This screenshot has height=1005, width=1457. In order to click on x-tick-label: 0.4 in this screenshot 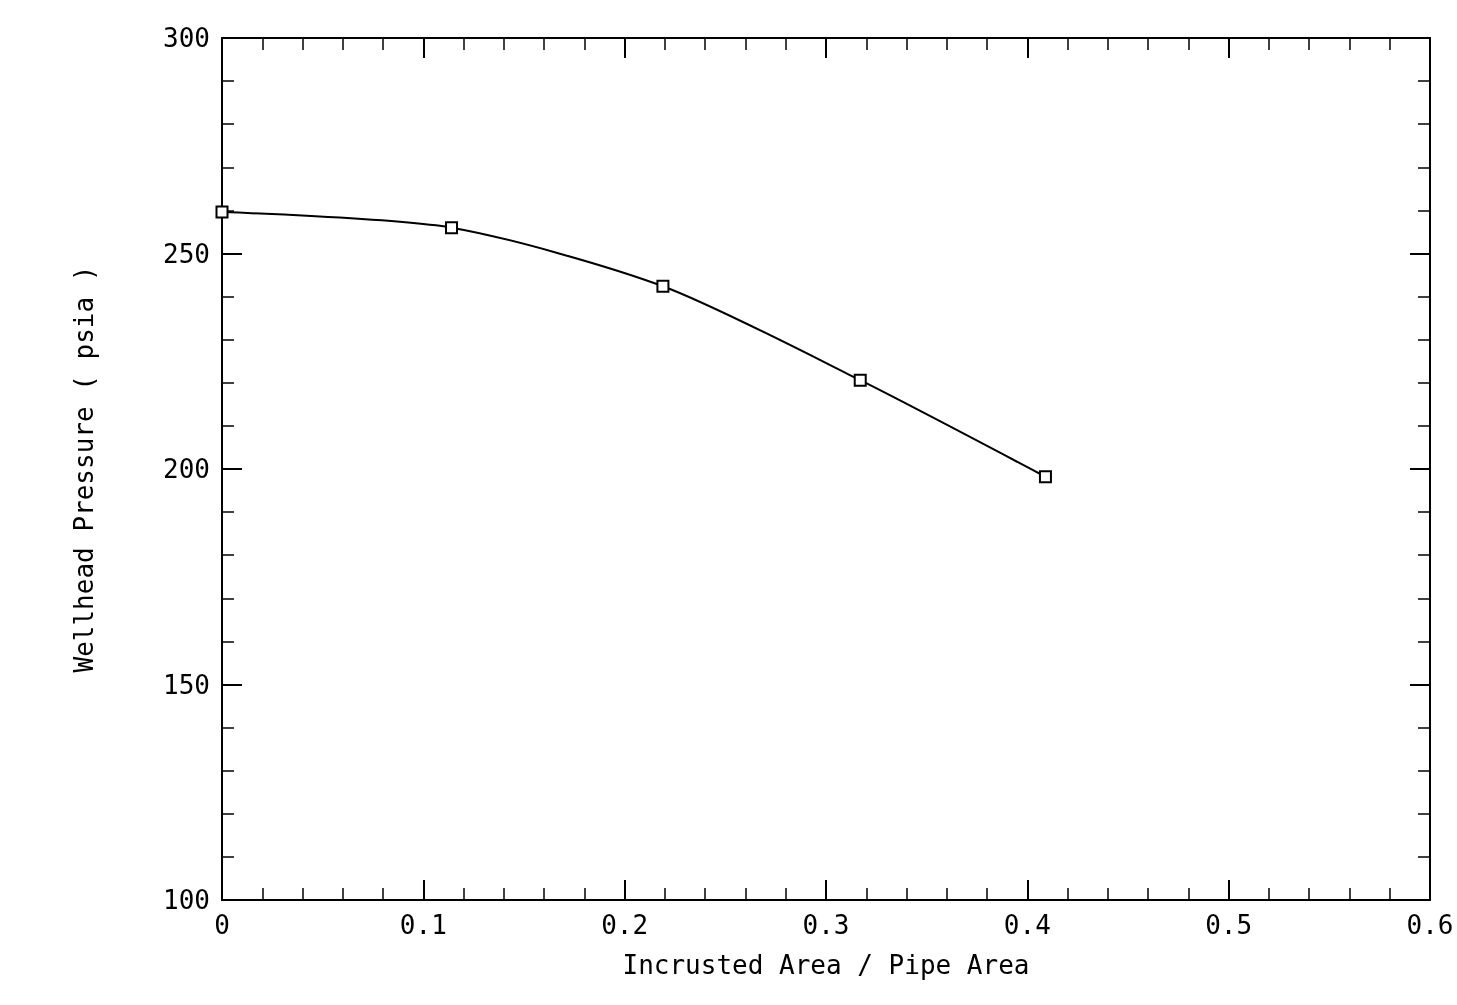, I will do `click(1027, 925)`.